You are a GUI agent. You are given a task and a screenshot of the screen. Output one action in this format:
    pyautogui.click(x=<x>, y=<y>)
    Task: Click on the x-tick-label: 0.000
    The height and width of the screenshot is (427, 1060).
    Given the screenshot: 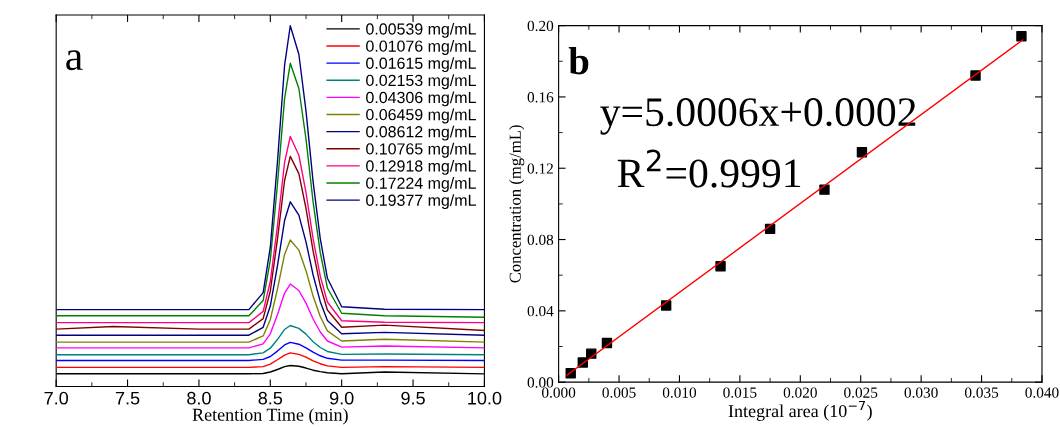 What is the action you would take?
    pyautogui.click(x=559, y=392)
    